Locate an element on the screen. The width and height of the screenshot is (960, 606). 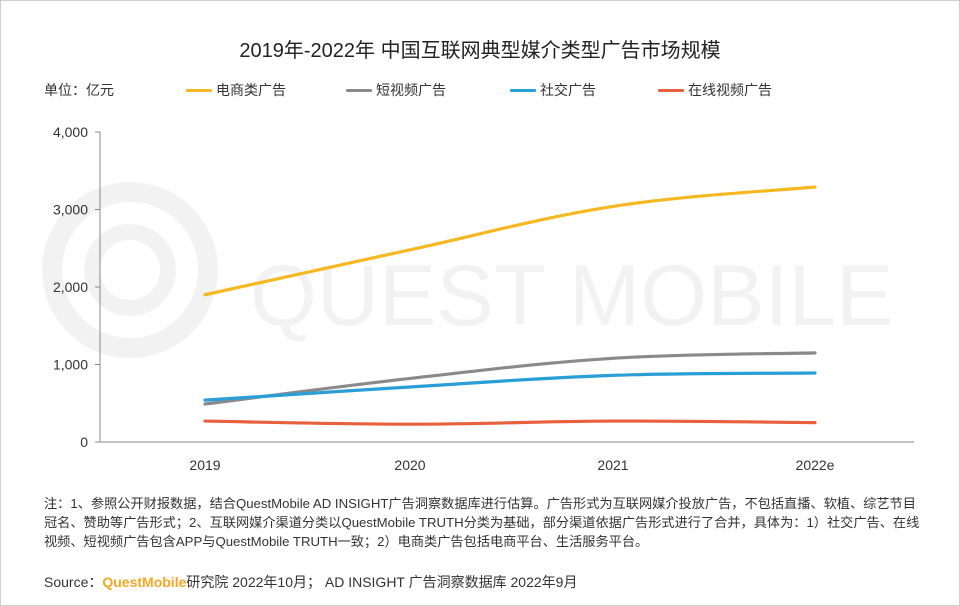
source-rest: 研究院 2022年10月； AD INSIGHT 广告洞察数据库 2022年9月 is located at coordinates (382, 582).